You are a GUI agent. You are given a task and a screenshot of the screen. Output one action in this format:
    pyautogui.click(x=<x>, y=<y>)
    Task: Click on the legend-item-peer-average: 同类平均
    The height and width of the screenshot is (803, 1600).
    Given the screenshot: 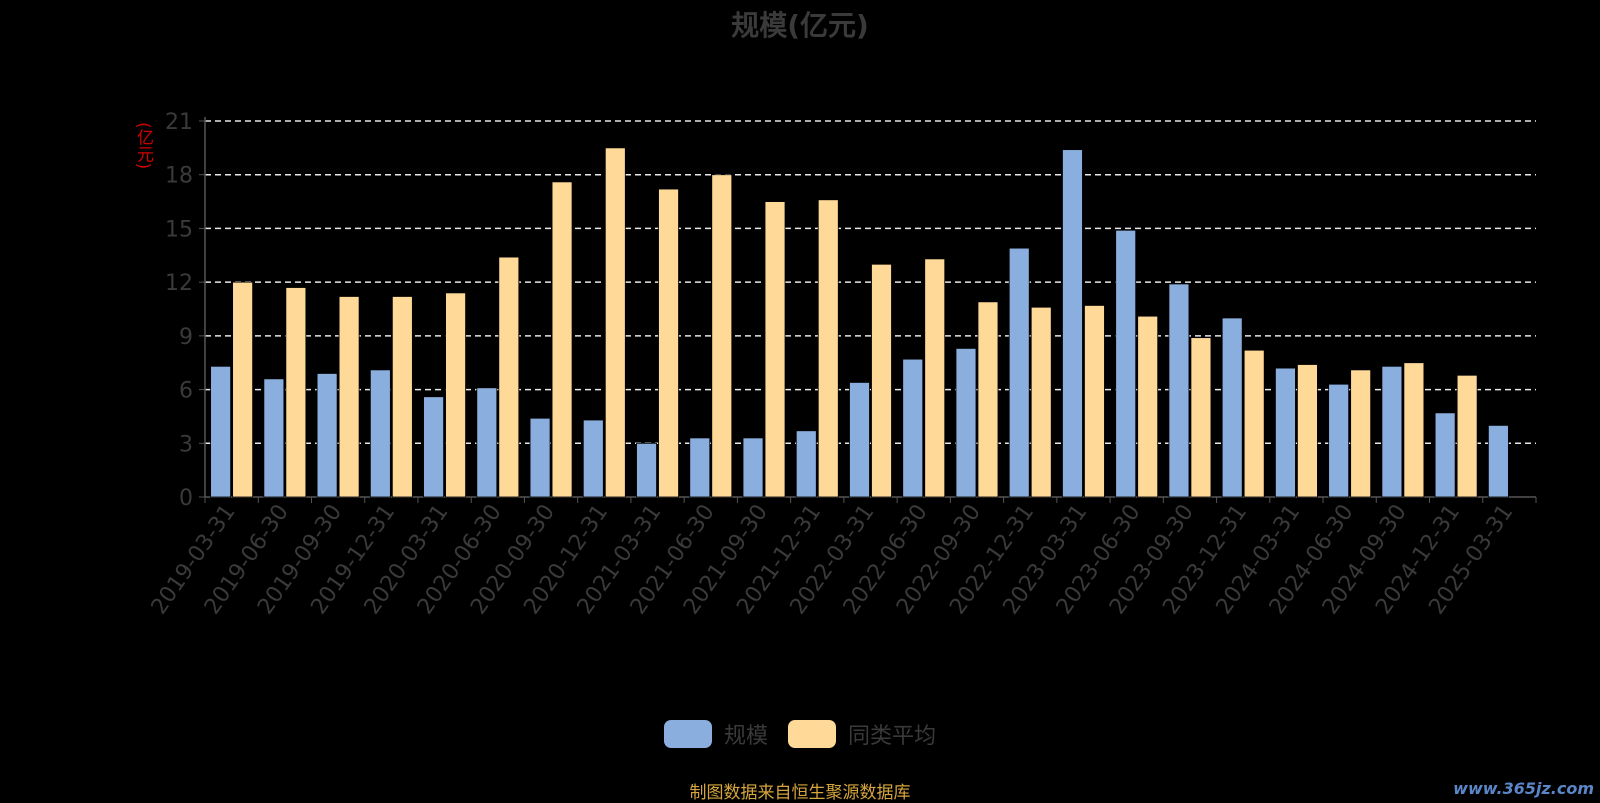 What is the action you would take?
    pyautogui.click(x=862, y=734)
    